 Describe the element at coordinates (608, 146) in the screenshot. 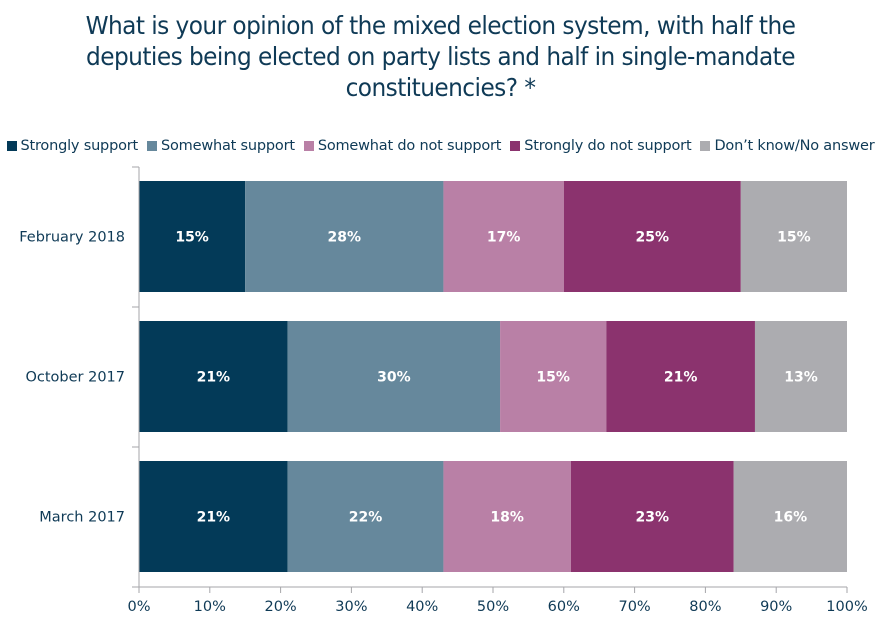

I see `legend-label: Strongly do not support` at that location.